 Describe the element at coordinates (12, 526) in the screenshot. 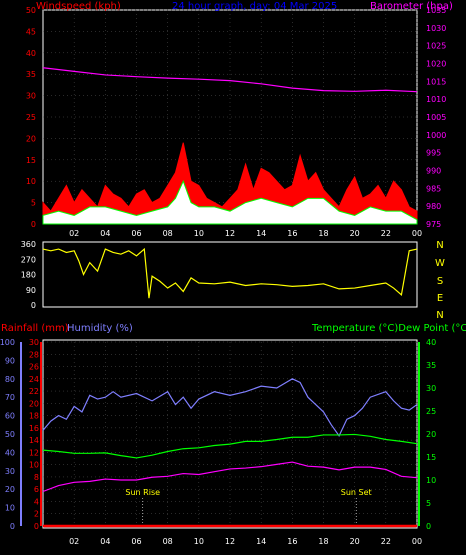

I see `humidity-tick-label: 0` at that location.